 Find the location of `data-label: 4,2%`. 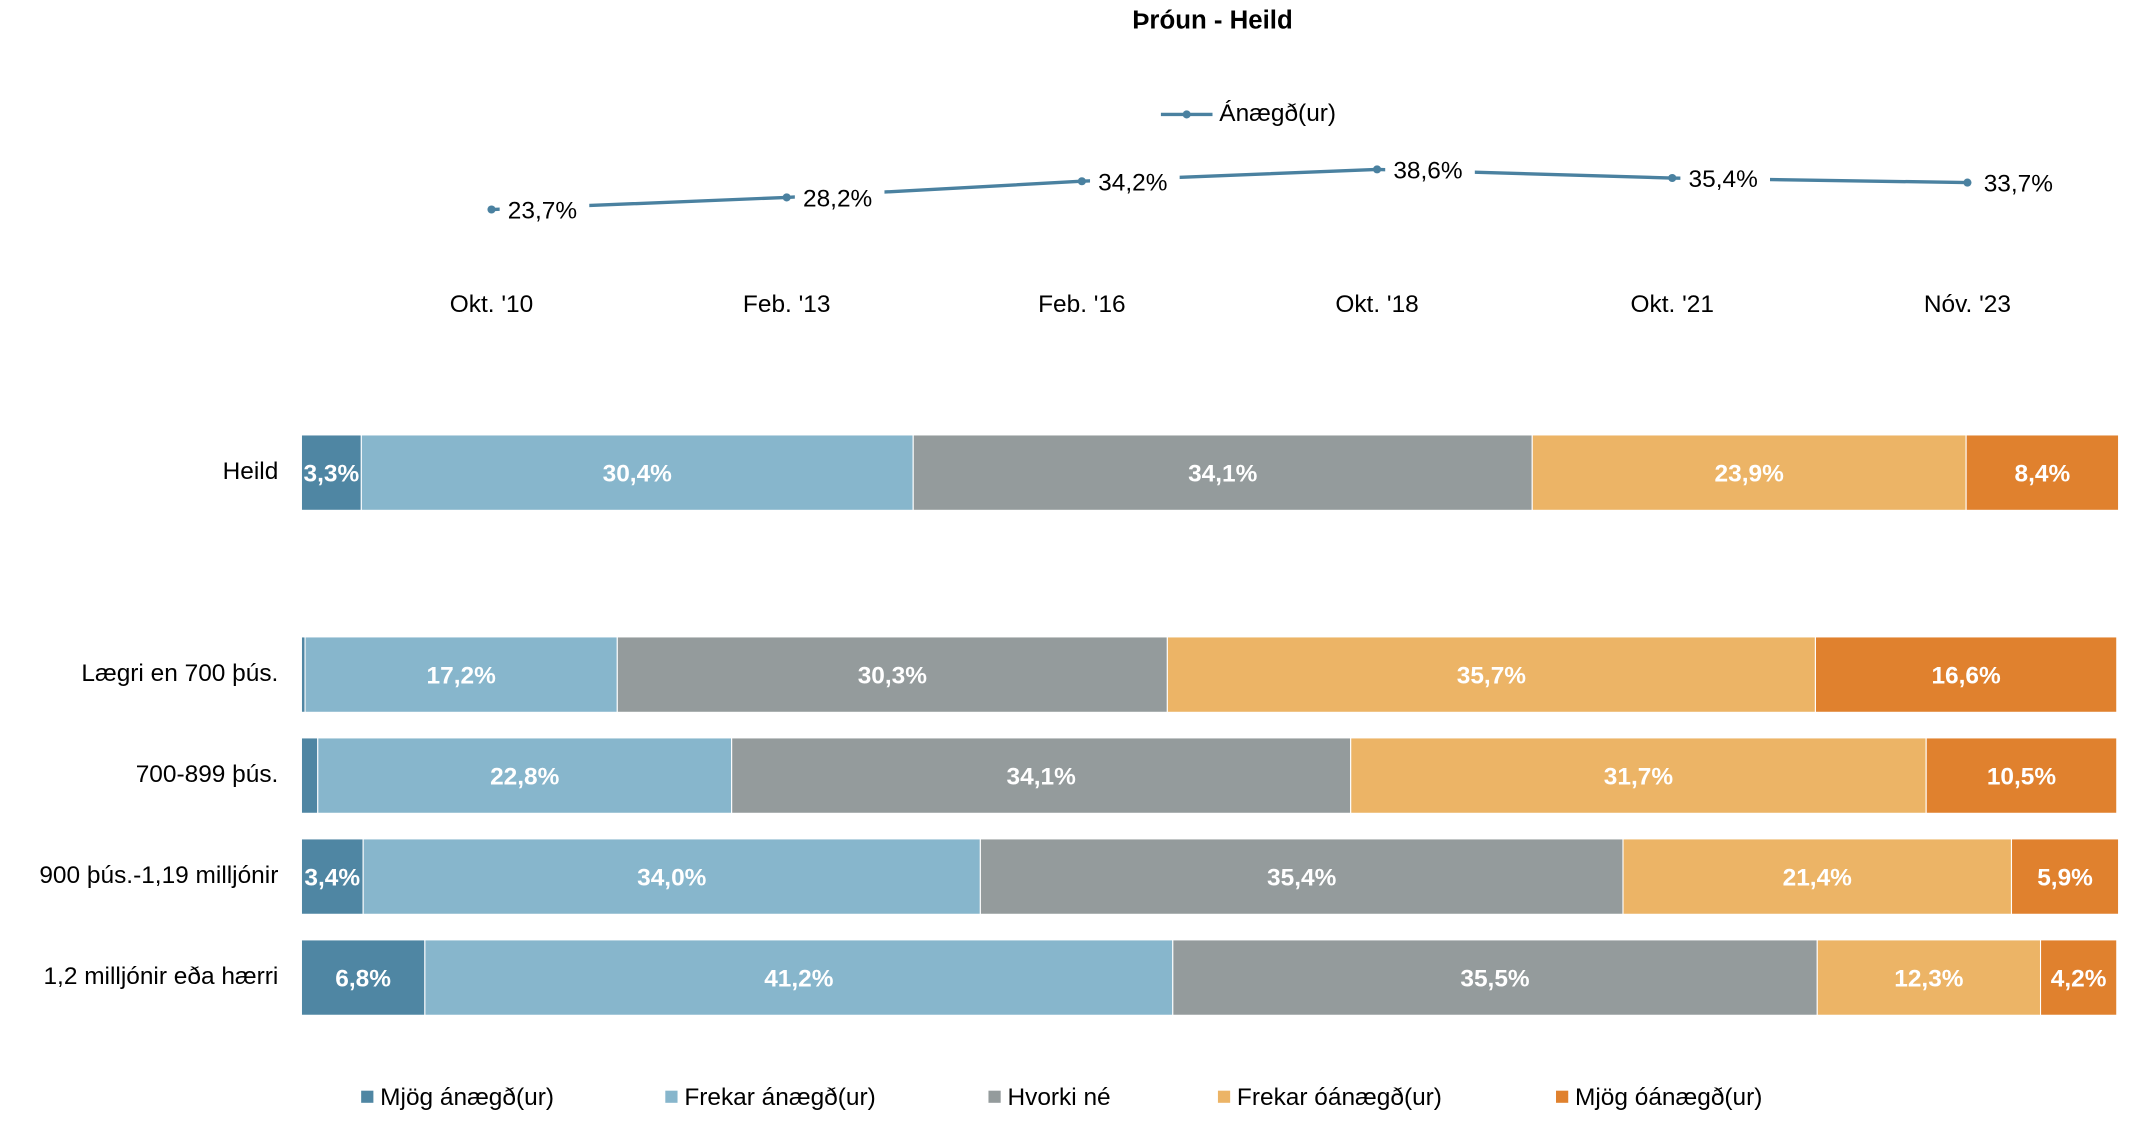

data-label: 4,2% is located at coordinates (2079, 979).